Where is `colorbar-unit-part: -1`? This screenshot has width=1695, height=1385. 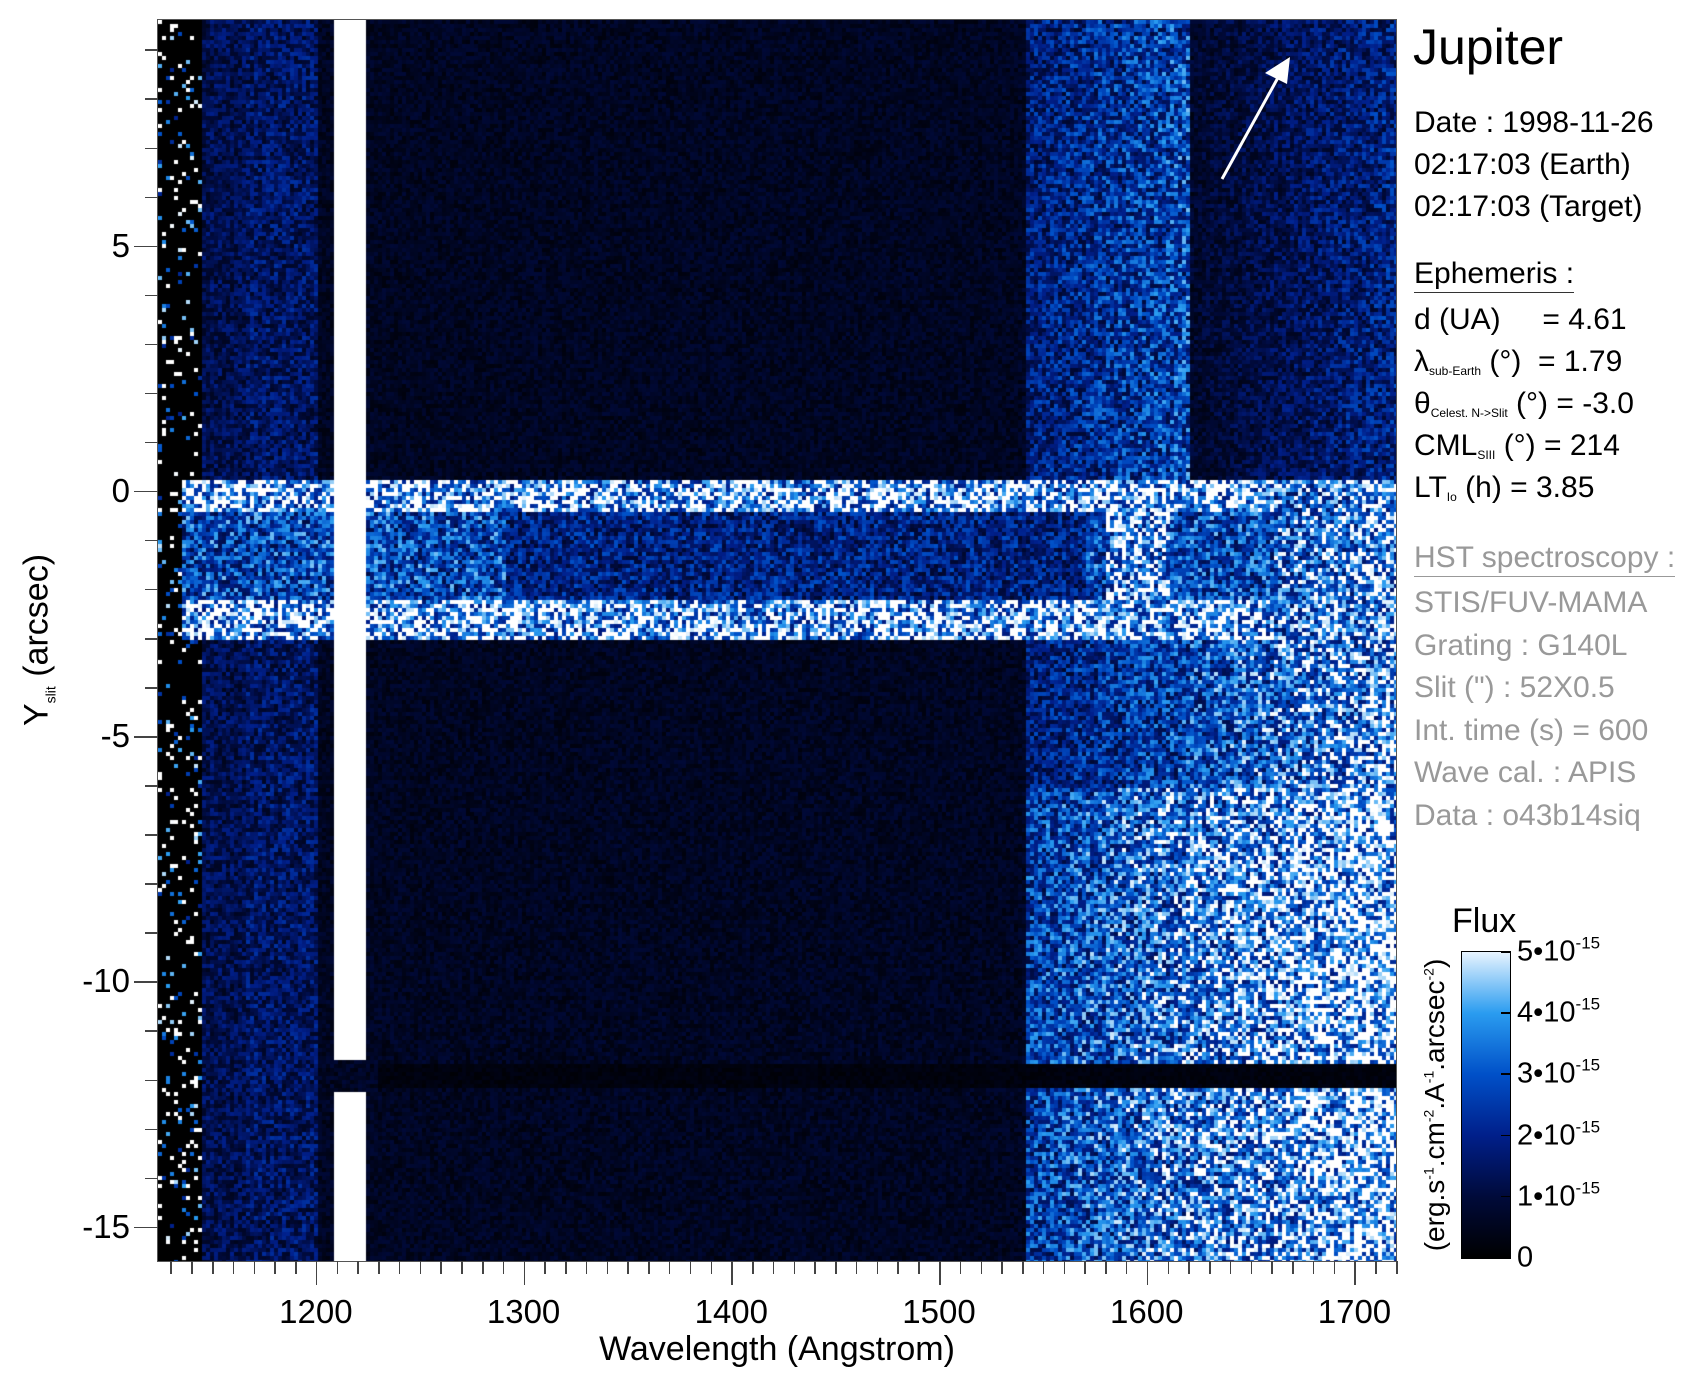
colorbar-unit-part: -1 is located at coordinates (1428, 1077).